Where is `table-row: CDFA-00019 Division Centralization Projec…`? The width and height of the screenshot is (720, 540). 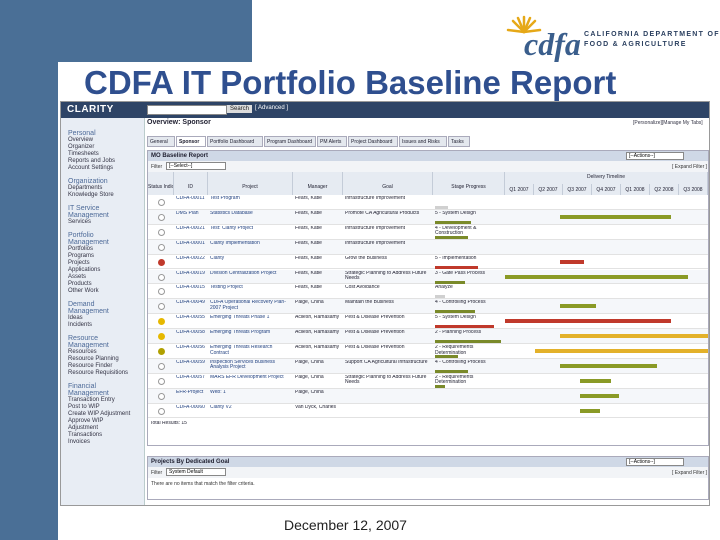
table-row: CDFA-00019 Division Centralization Projec… is located at coordinates (428, 277).